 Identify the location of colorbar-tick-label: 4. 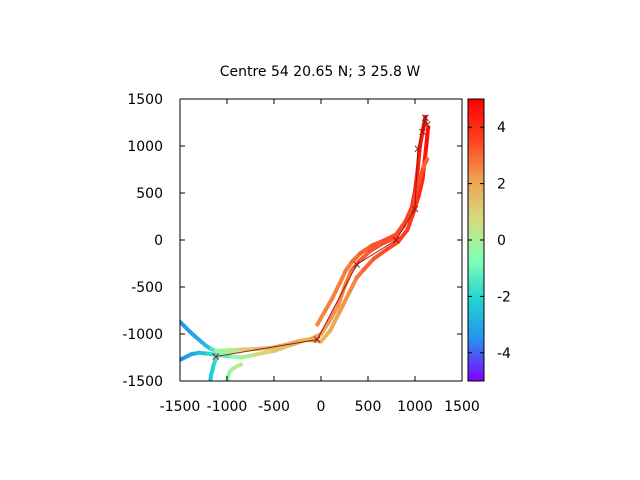
(501, 128).